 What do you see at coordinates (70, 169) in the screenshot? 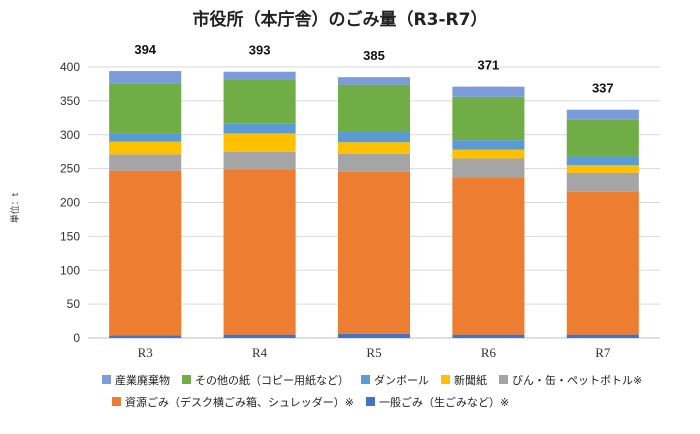
I see `y-tick-label: 250` at bounding box center [70, 169].